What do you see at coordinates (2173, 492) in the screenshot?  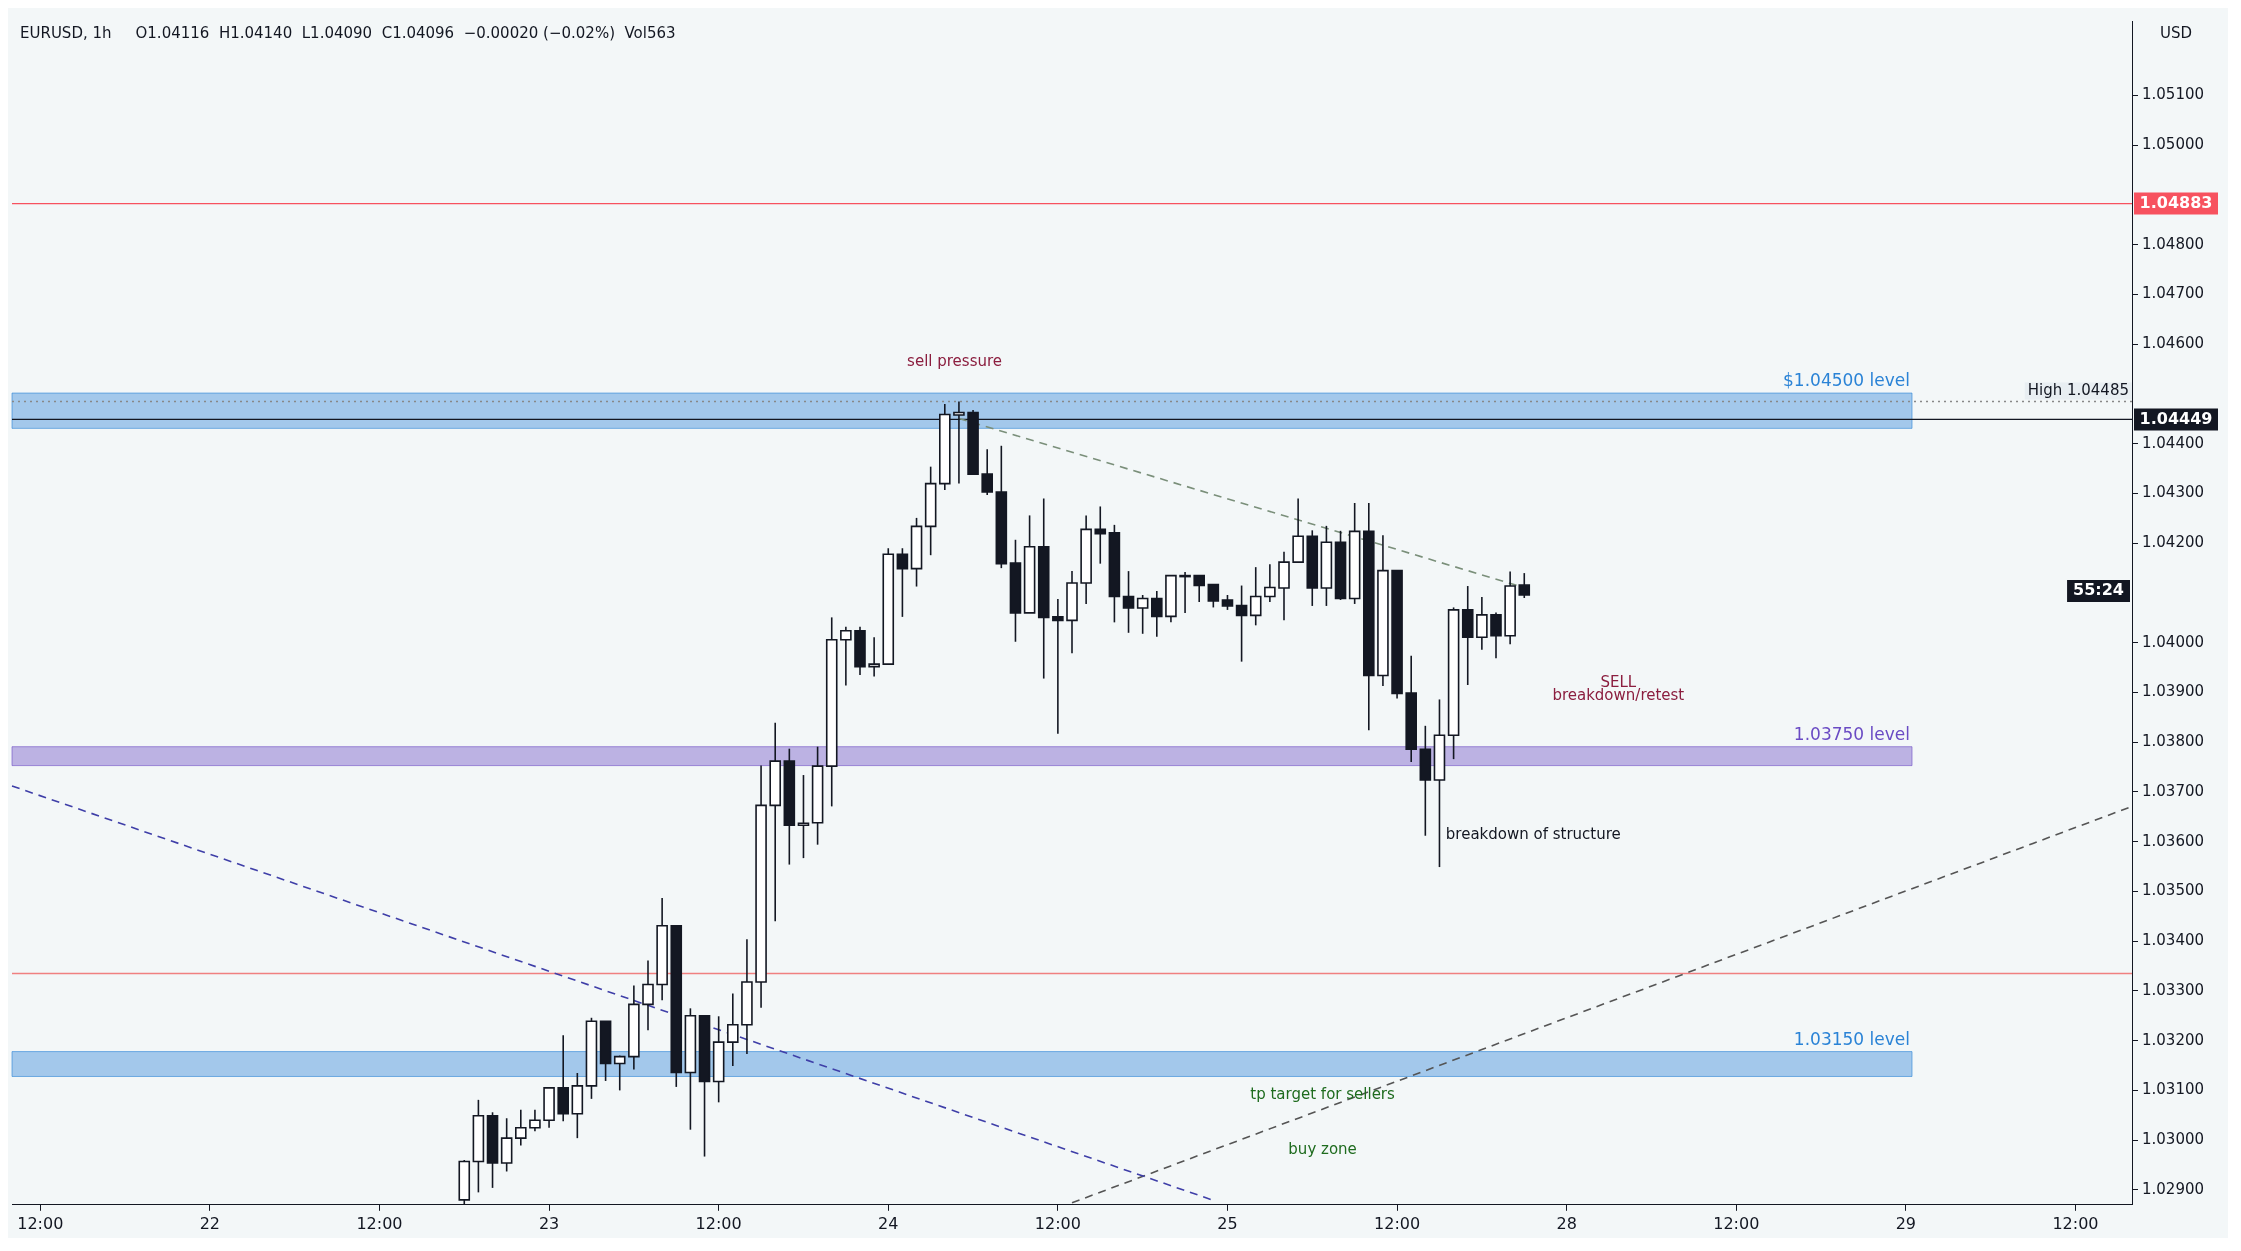 I see `y-tick-label: 1.04300` at bounding box center [2173, 492].